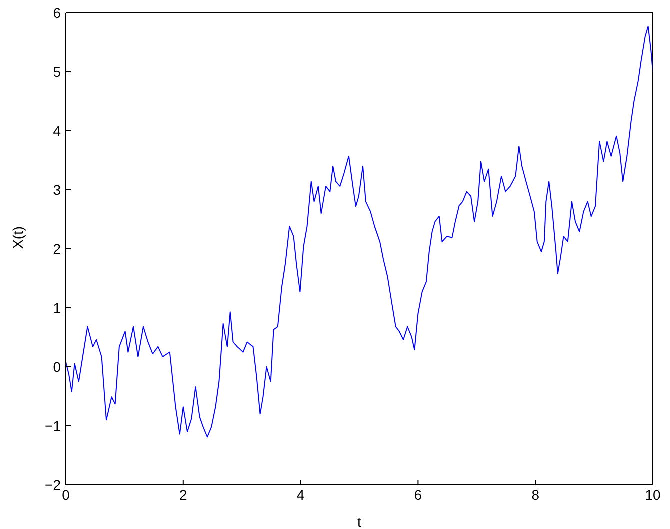 The width and height of the screenshot is (670, 529). Describe the element at coordinates (653, 494) in the screenshot. I see `x-tick-label: 10` at that location.